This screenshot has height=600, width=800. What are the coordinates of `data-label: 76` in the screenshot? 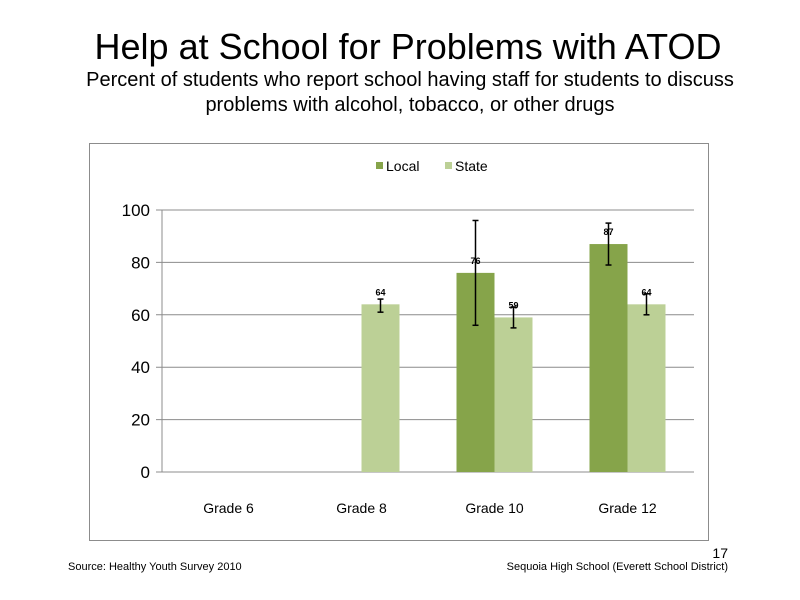 It's located at (475, 261).